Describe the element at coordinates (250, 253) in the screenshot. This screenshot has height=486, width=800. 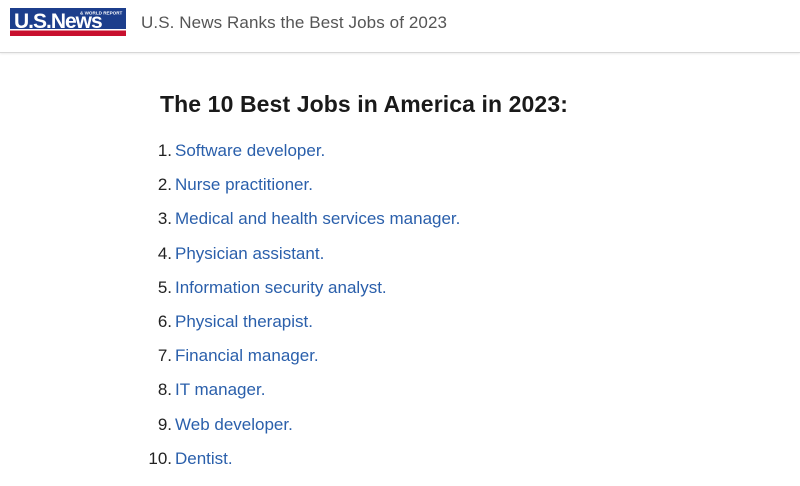
I see `job-link-physician-assistant: Physician assistant.` at that location.